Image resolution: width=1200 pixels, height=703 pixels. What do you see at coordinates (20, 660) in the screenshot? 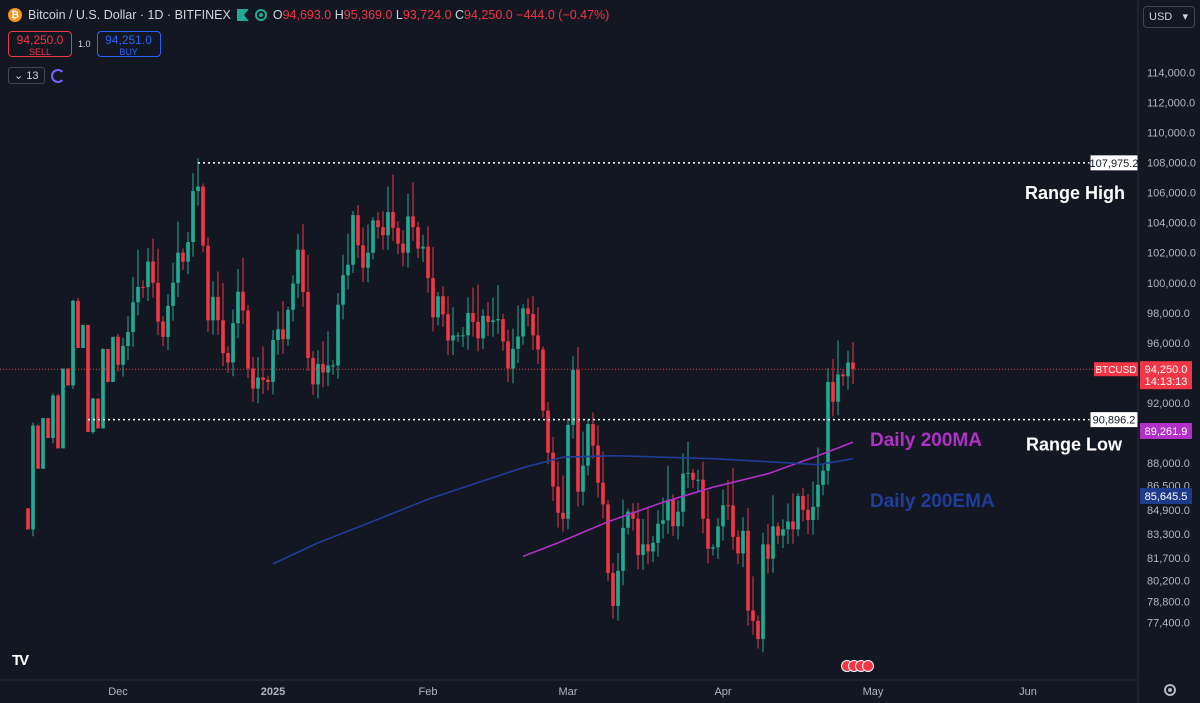
I see `tradingview-logo-icon: TV` at bounding box center [20, 660].